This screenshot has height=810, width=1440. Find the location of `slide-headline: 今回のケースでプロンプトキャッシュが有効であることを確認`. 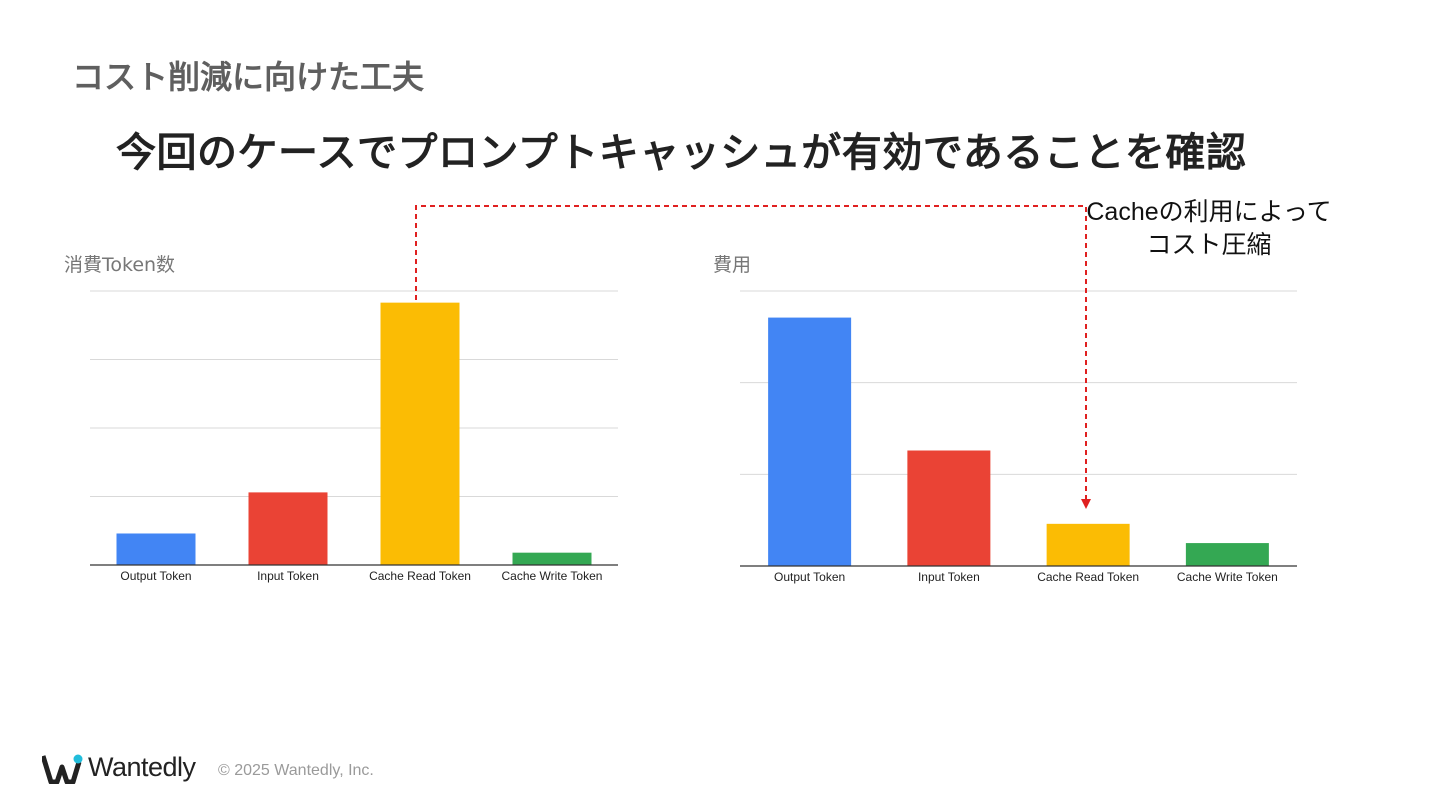

slide-headline: 今回のケースでプロンプトキャッシュが有効であることを確認 is located at coordinates (681, 153).